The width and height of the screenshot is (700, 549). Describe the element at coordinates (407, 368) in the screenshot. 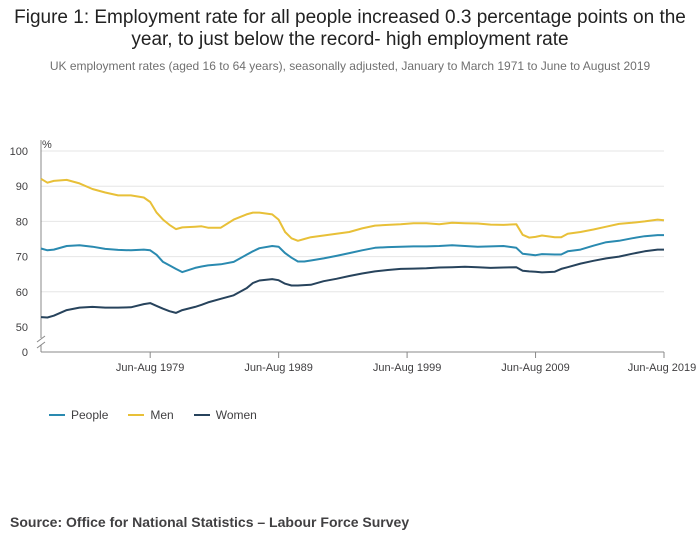

I see `x-tick-label: Jun-Aug 1999` at that location.